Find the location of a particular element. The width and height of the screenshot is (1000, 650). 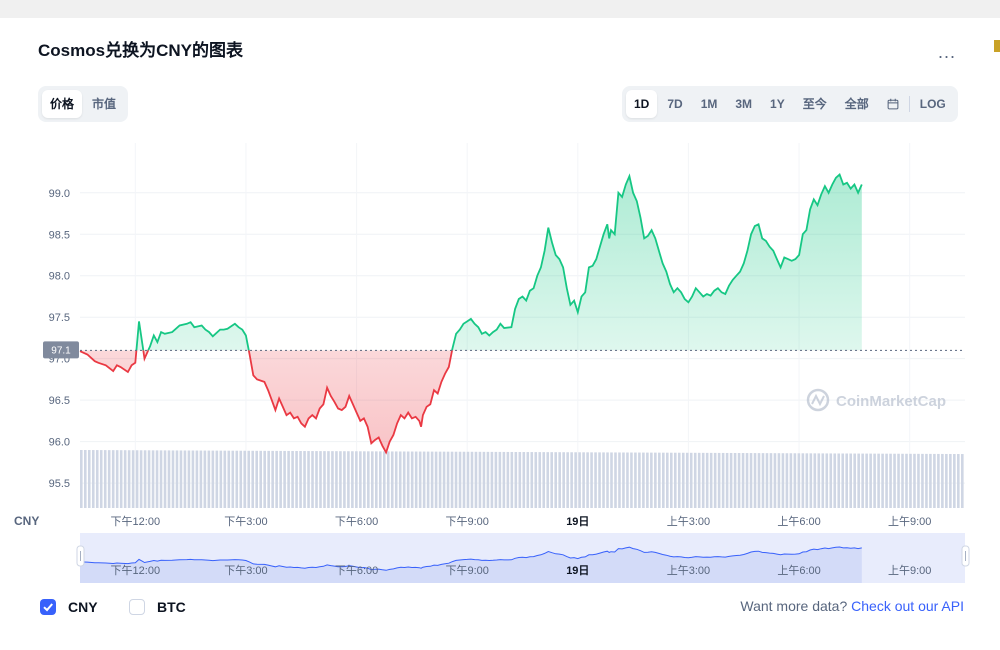

tab-market-cap: 市值 is located at coordinates (104, 104).